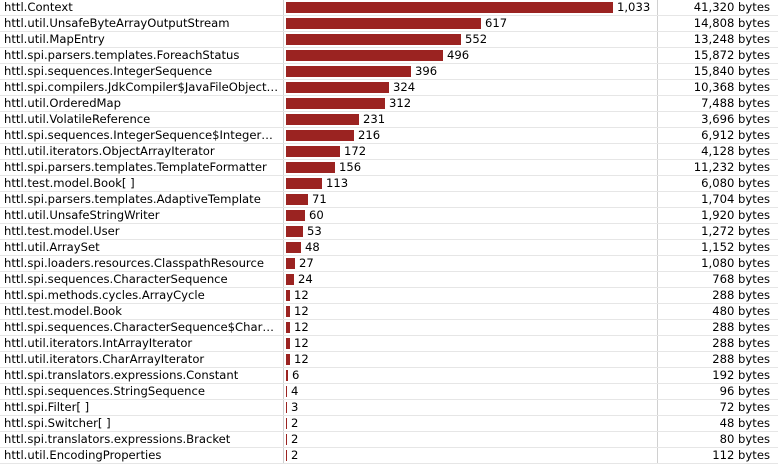 The image size is (778, 464). Describe the element at coordinates (389, 456) in the screenshot. I see `table-row: httl.util.EncodingProperties 2 112 bytes` at that location.